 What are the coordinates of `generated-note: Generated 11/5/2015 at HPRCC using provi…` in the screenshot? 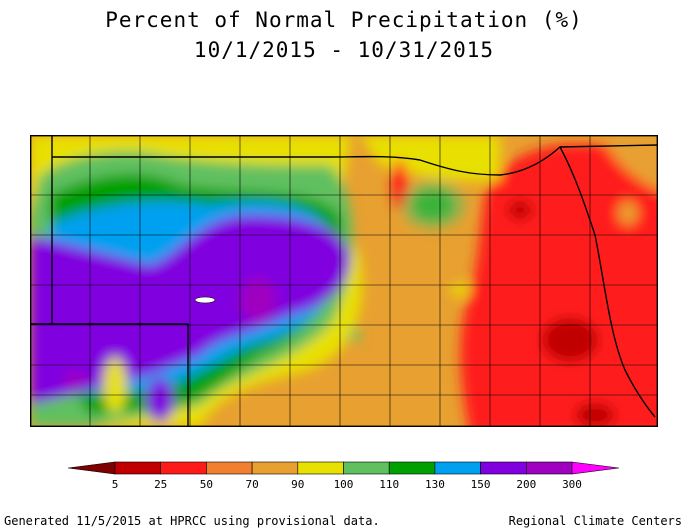 It's located at (192, 521).